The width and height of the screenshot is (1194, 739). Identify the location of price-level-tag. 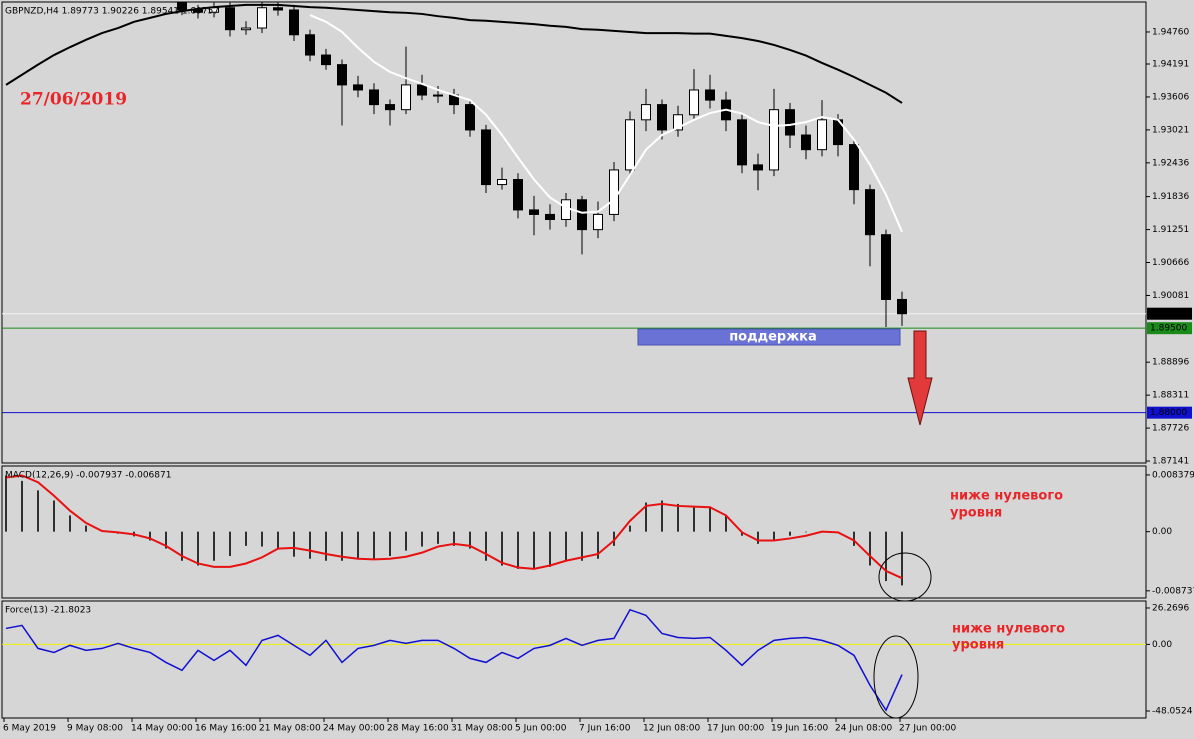
(1169, 412).